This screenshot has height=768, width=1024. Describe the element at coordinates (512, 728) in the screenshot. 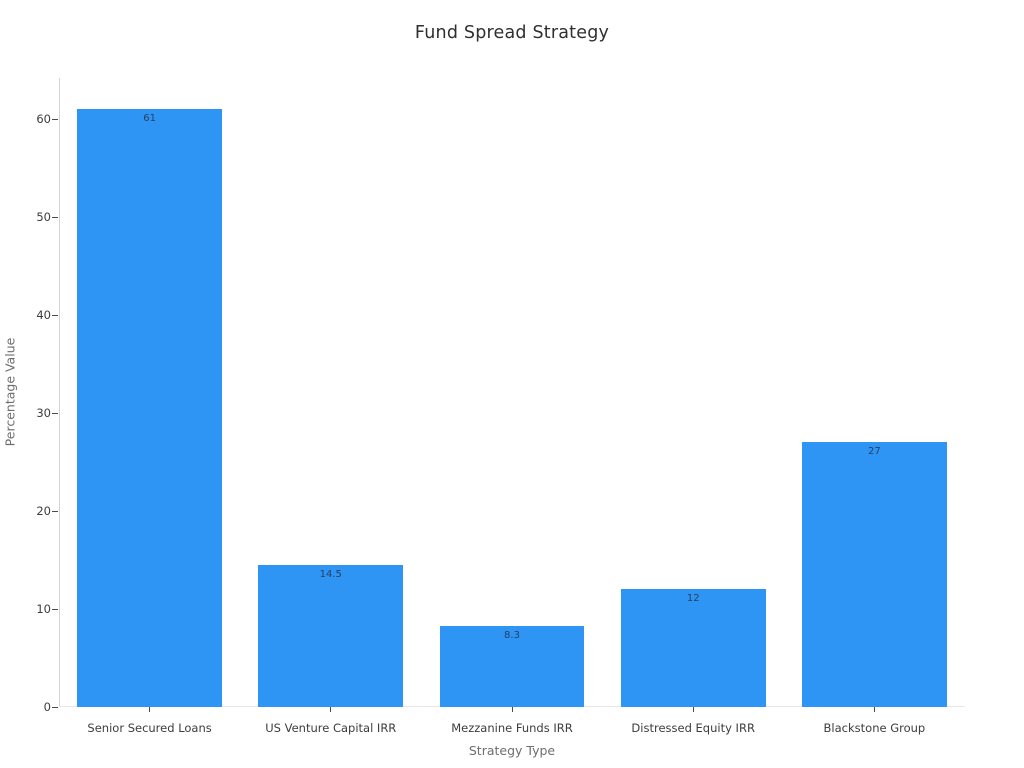

I see `x-tick-label: Mezzanine Funds IRR` at that location.